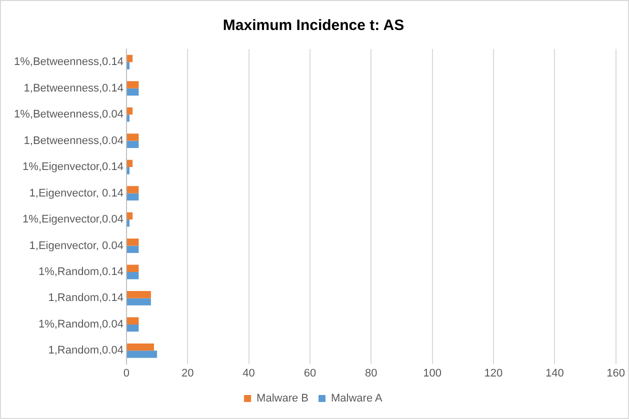 The image size is (629, 419). I want to click on y-tick-label: 1,Random,0.14, so click(86, 298).